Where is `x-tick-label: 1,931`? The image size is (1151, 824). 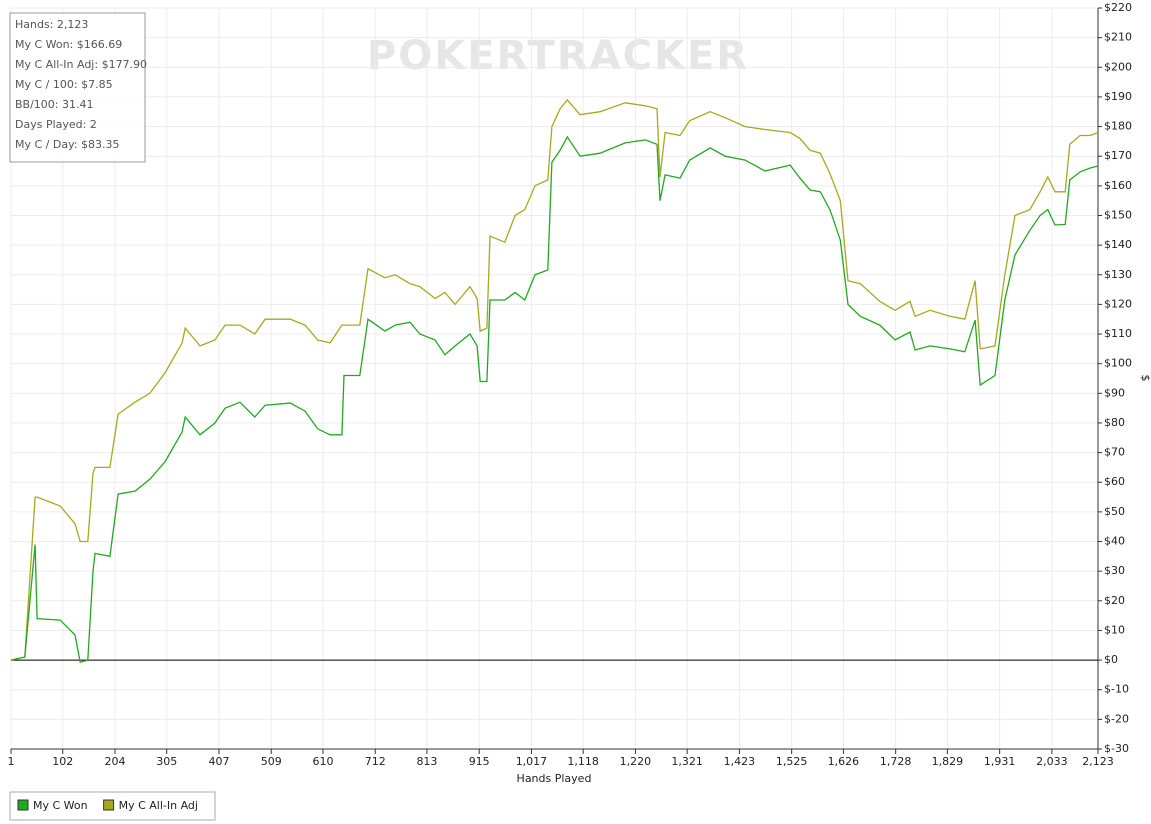
x-tick-label: 1,931 is located at coordinates (1000, 761).